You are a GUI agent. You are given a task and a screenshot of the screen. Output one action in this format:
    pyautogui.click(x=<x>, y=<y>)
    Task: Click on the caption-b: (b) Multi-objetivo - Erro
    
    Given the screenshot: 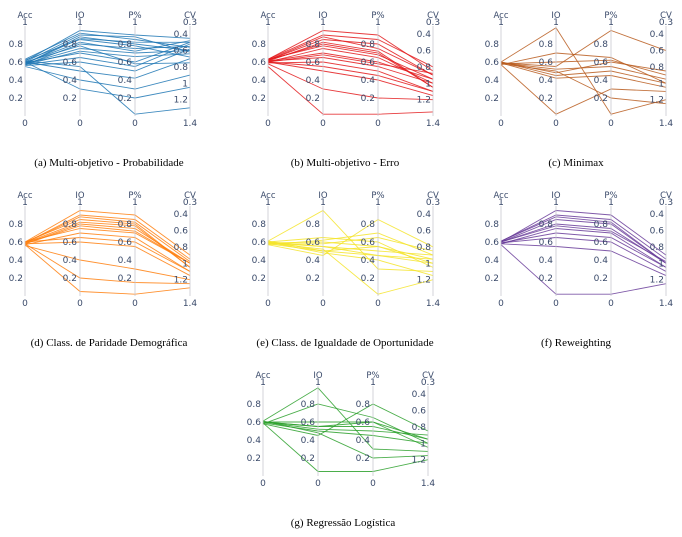 What is the action you would take?
    pyautogui.click(x=345, y=163)
    